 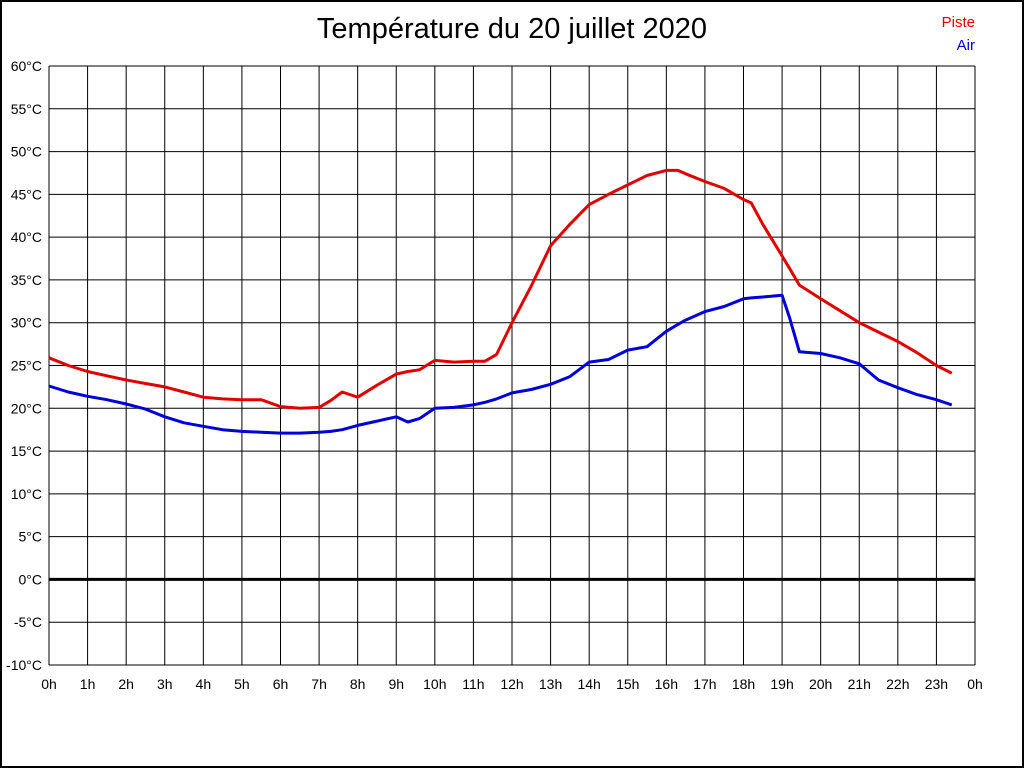 I want to click on y-tick-label: 25°C, so click(x=26, y=366).